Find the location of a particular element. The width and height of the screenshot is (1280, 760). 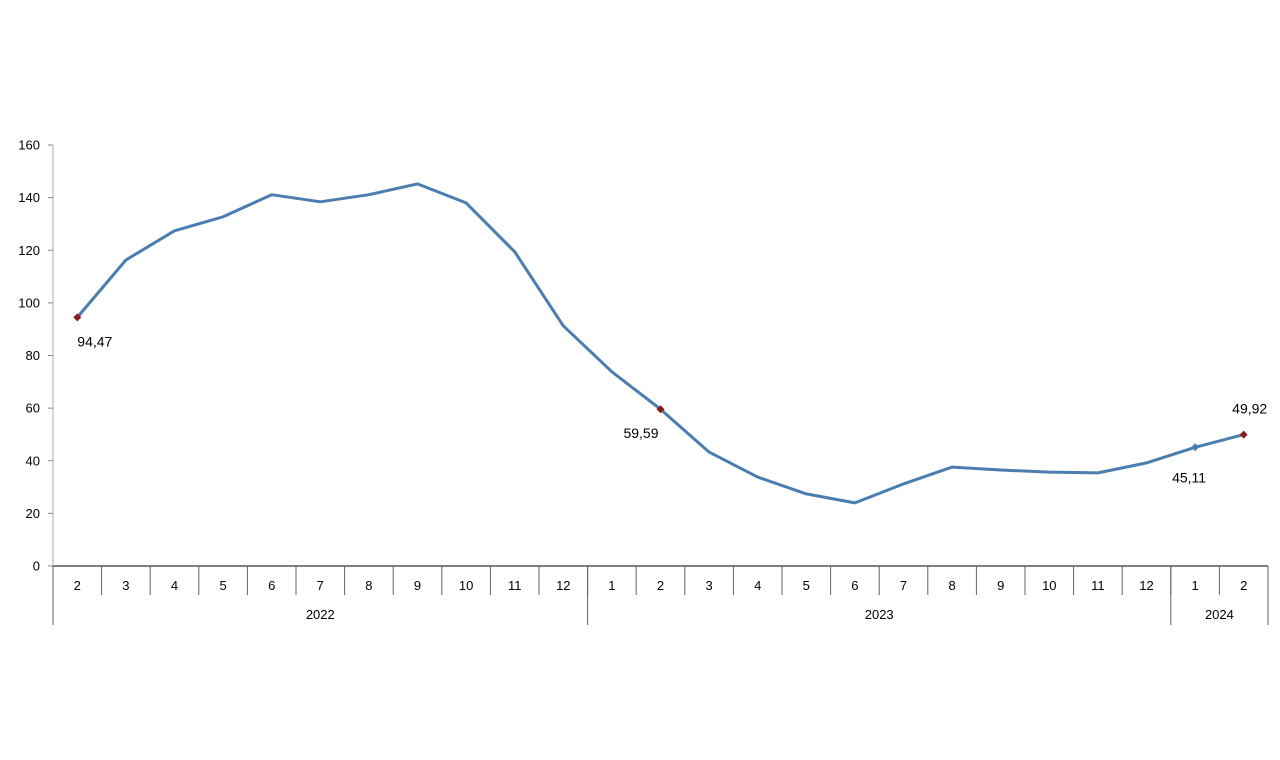

data-value-label: 45,11 is located at coordinates (1189, 477).